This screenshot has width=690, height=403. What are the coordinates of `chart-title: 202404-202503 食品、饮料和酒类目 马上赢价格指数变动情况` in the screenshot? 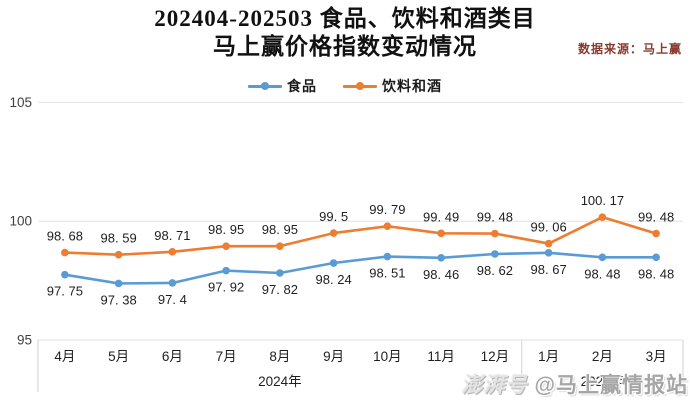 It's located at (345, 33).